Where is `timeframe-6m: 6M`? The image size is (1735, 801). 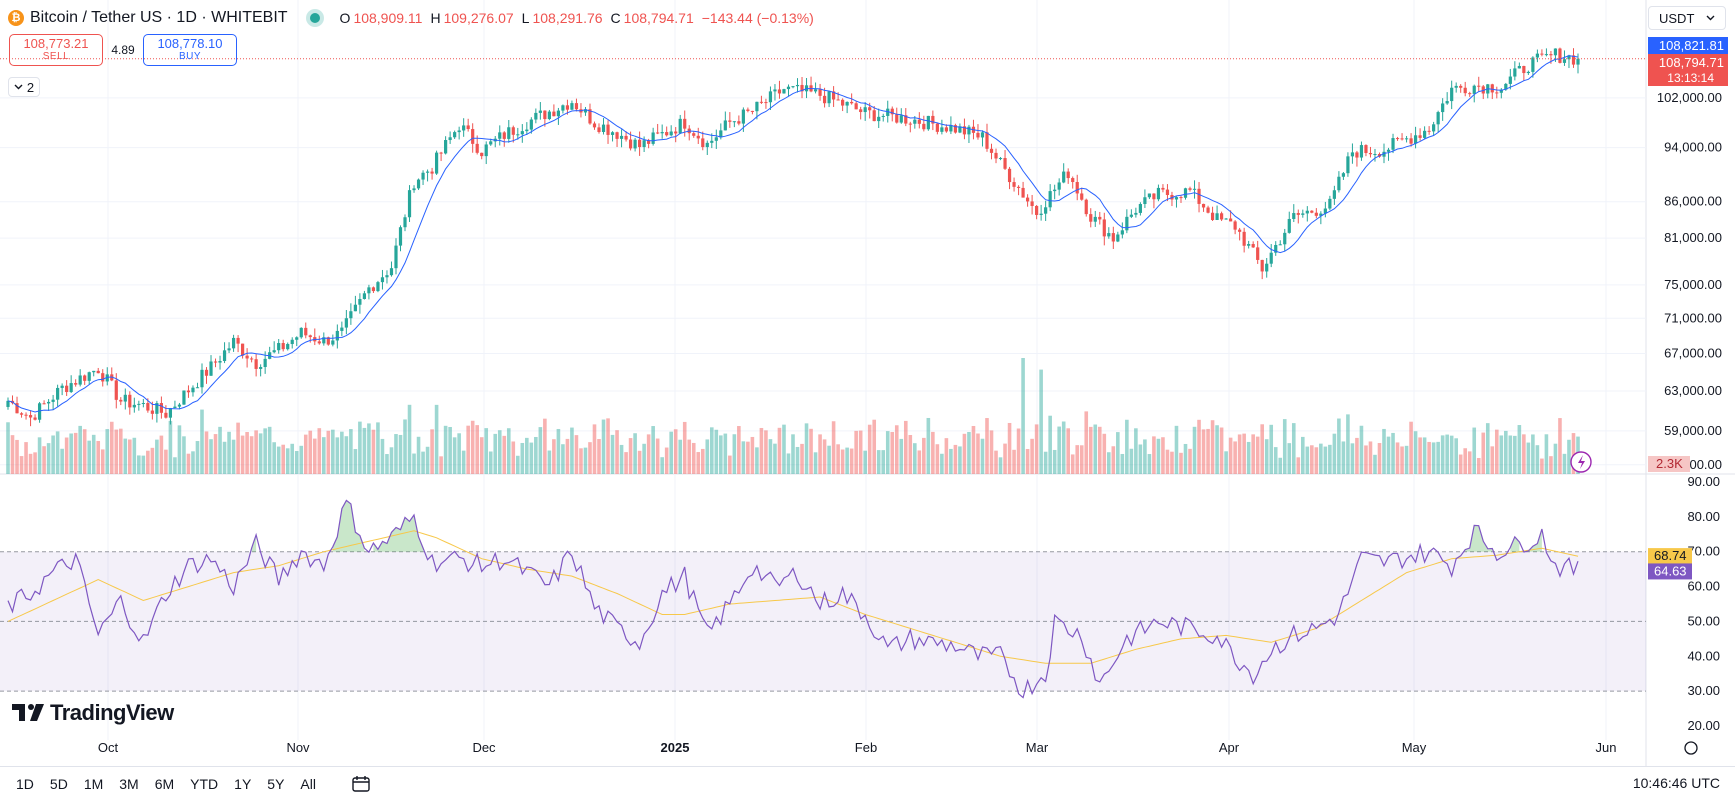 timeframe-6m: 6M is located at coordinates (164, 784).